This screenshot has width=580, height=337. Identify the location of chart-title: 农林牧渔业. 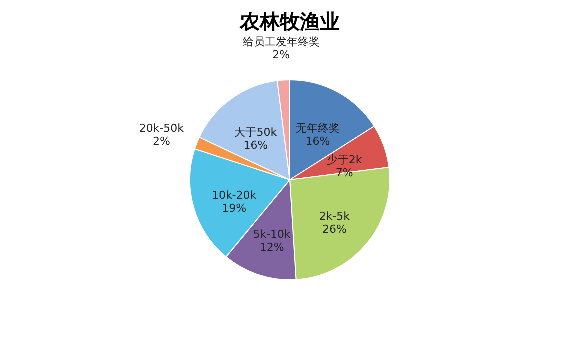
(289, 21).